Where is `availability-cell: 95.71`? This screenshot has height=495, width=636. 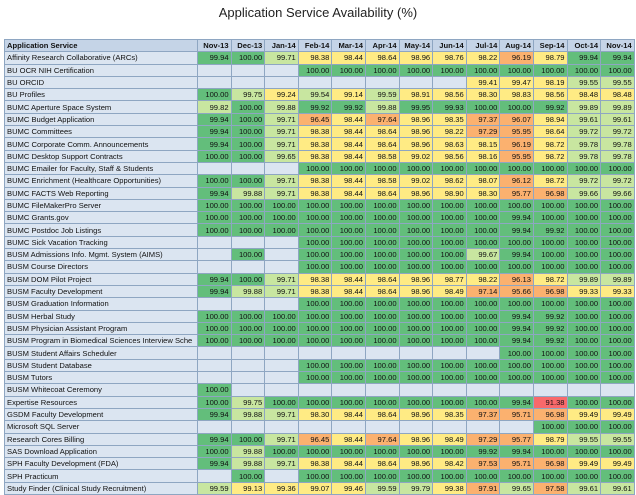 availability-cell: 95.71 is located at coordinates (516, 414).